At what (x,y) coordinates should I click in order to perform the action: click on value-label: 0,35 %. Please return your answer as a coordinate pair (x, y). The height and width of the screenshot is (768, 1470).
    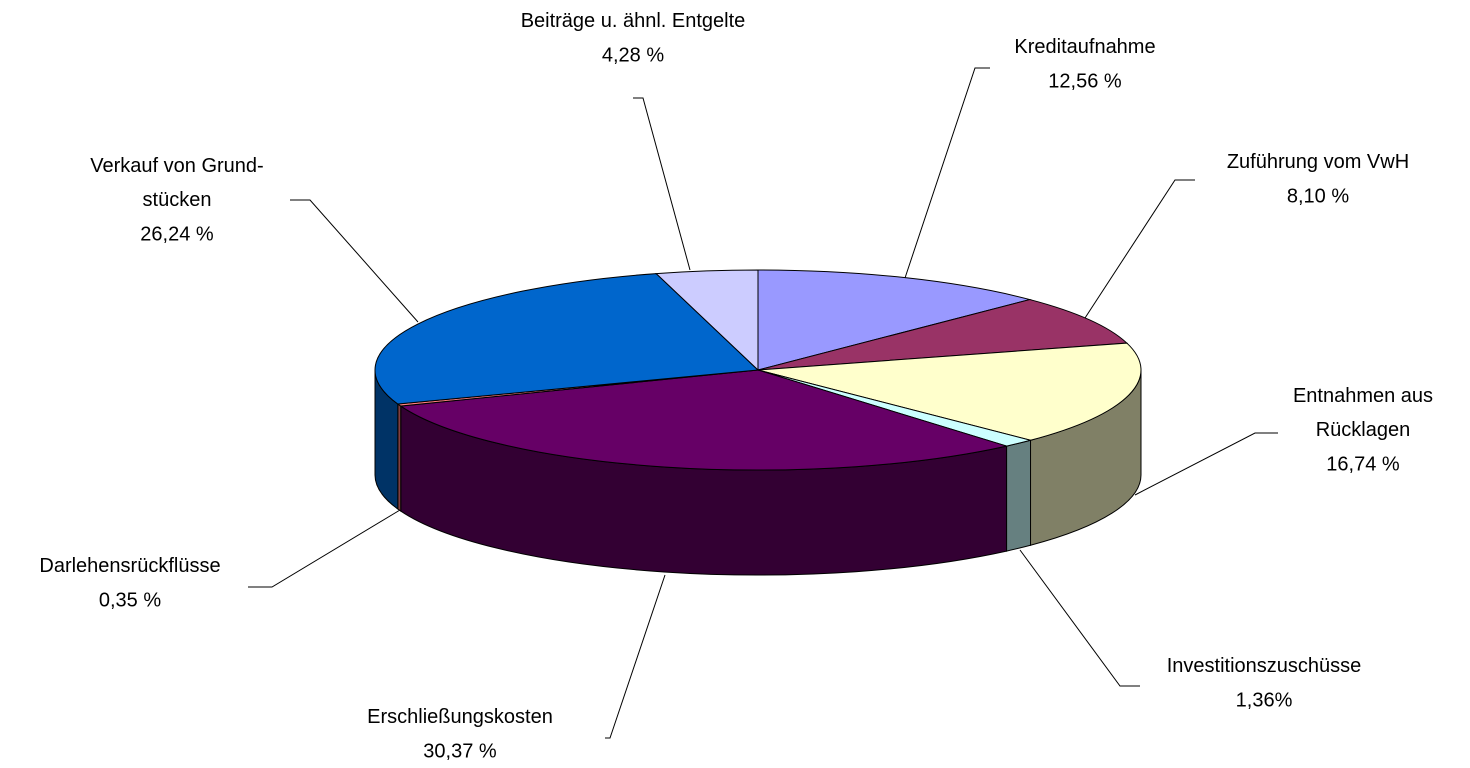
    Looking at the image, I should click on (130, 600).